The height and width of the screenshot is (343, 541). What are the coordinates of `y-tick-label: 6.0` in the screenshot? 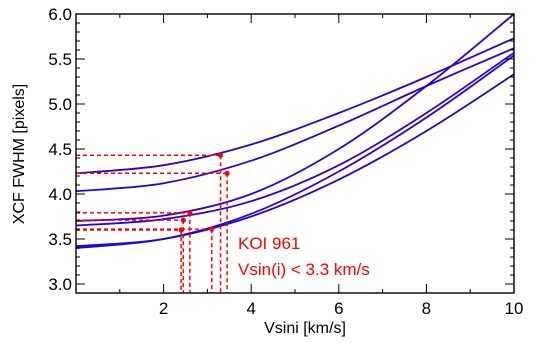 It's located at (60, 14).